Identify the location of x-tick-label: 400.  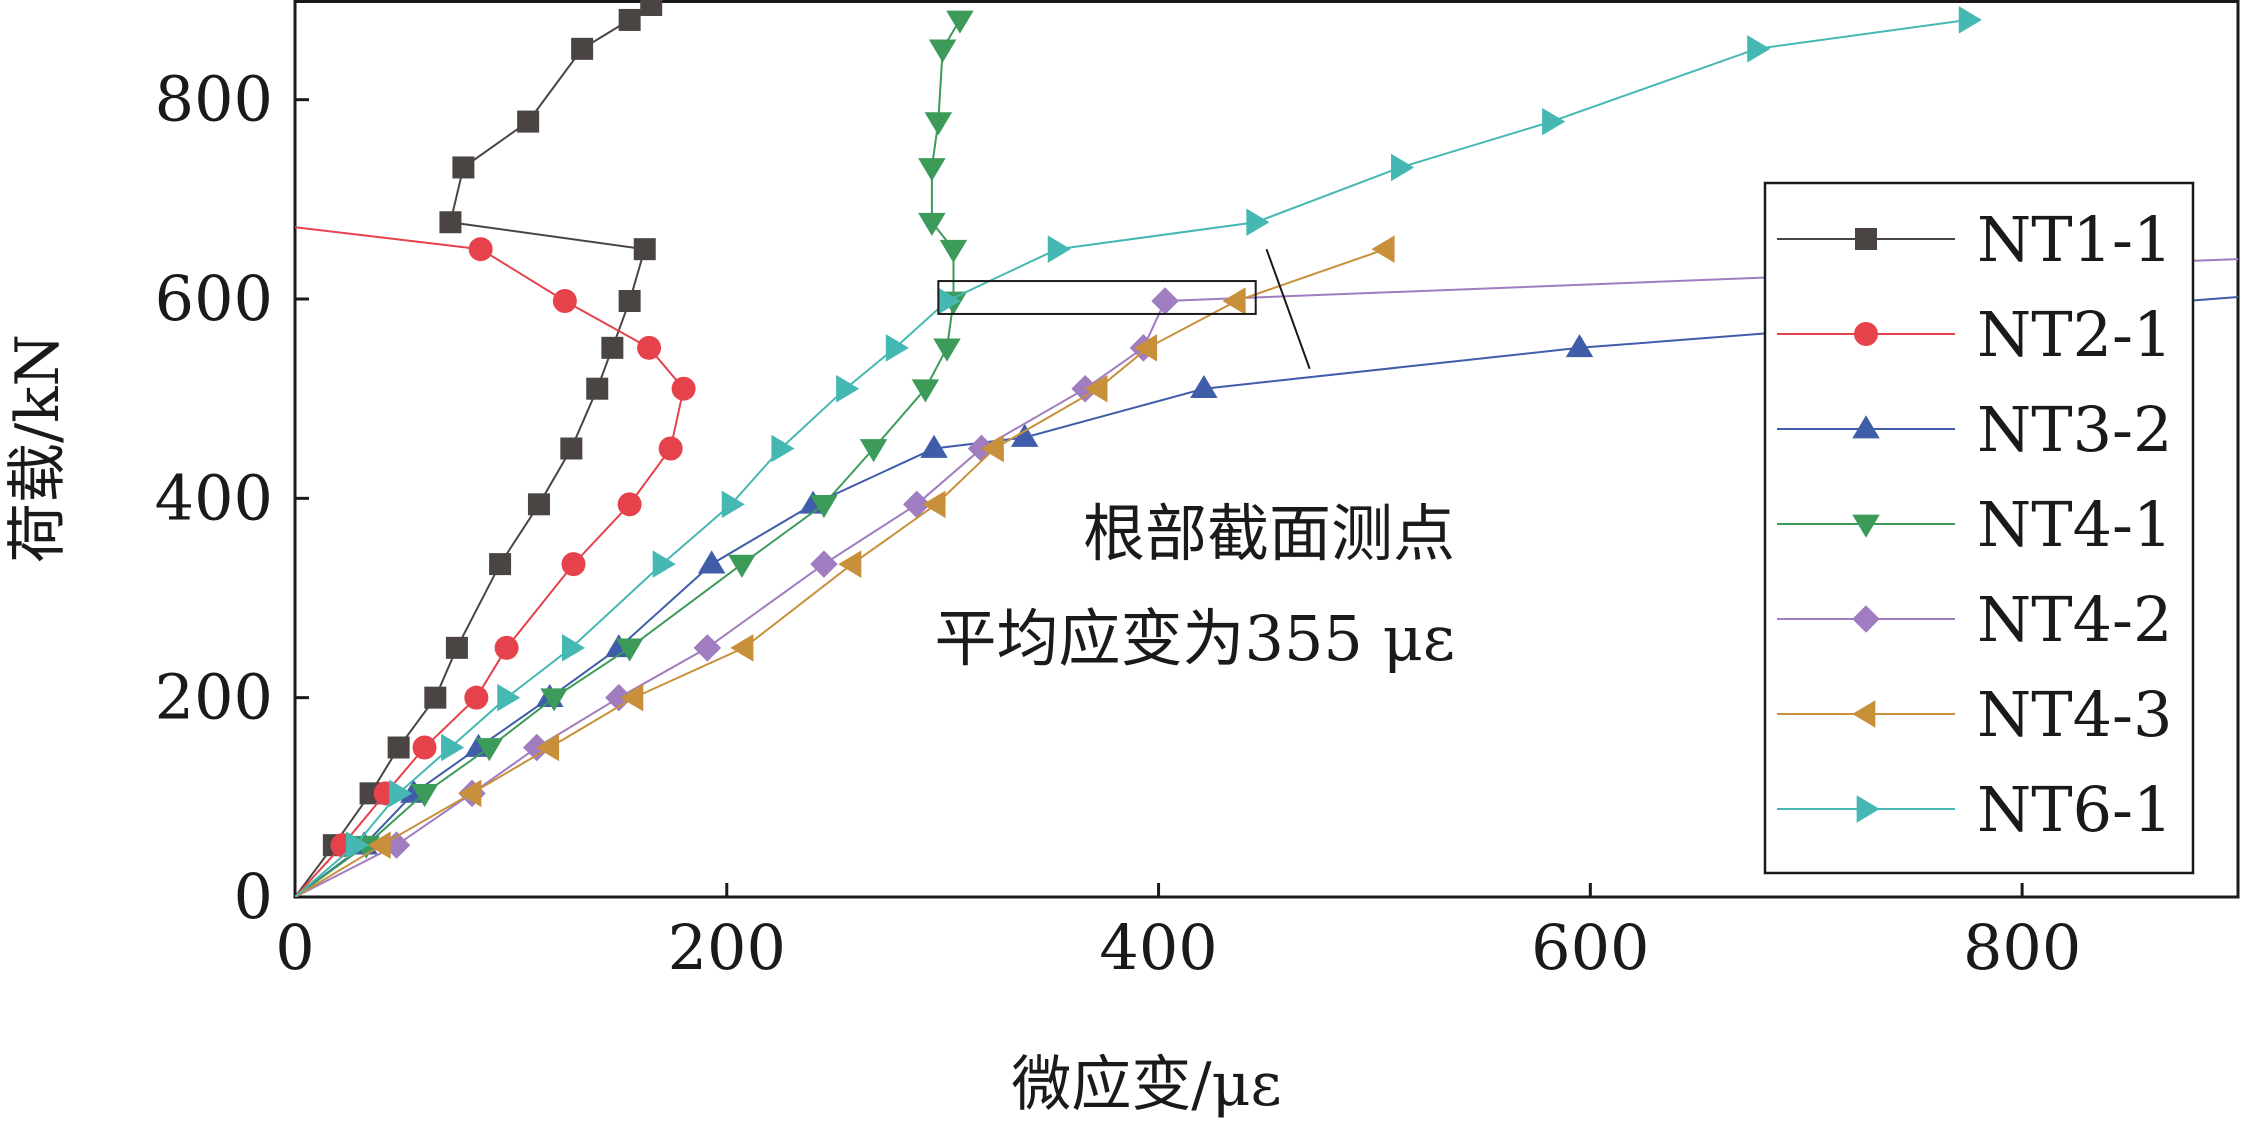
(1158, 947).